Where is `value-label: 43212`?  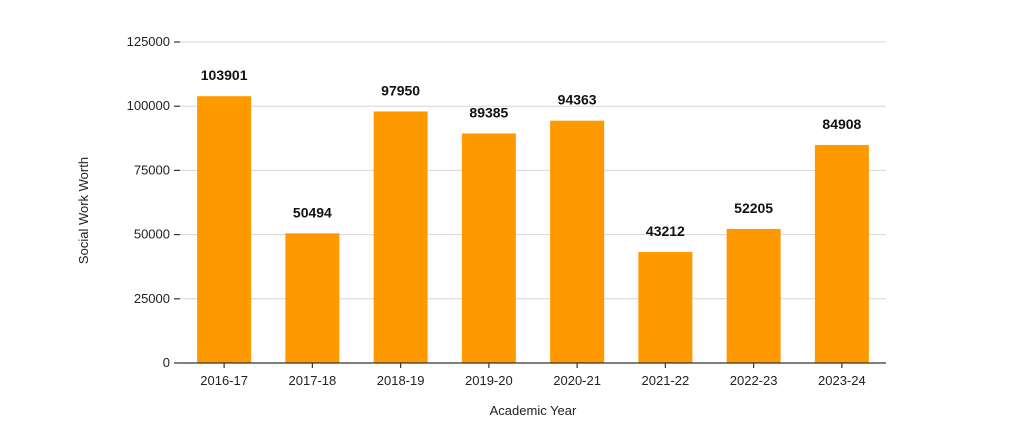
value-label: 43212 is located at coordinates (665, 231).